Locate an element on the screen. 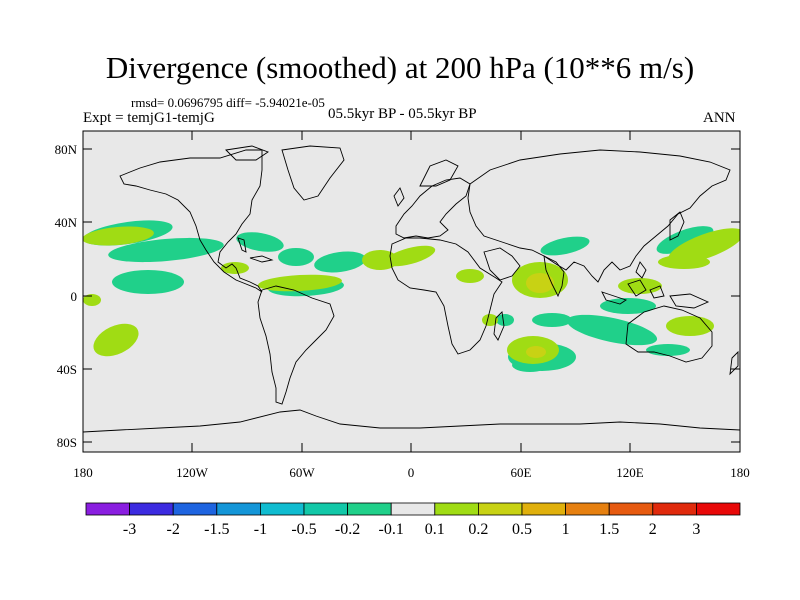 This screenshot has height=600, width=800. coast-japan is located at coordinates (677, 226).